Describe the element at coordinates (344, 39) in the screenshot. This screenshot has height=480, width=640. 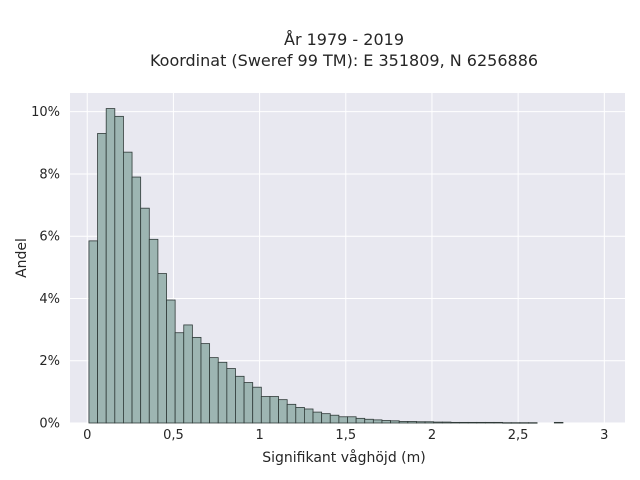
I see `chart-title-line-1: År 1979 - 2019` at that location.